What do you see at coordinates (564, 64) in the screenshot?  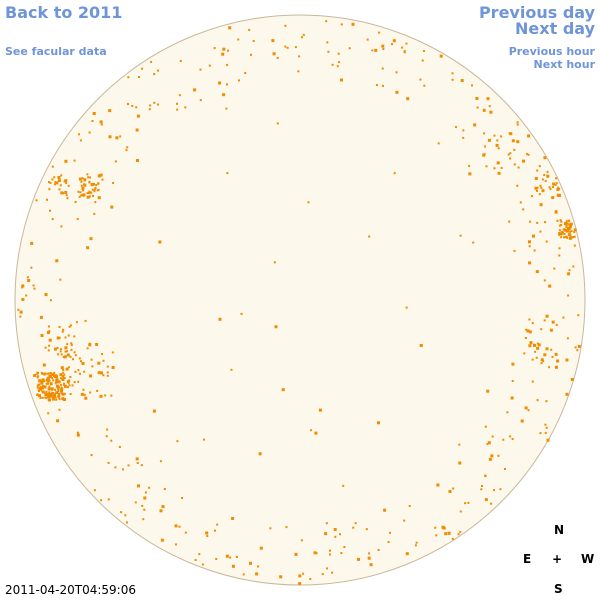 I see `next-hour-link: Next hour` at bounding box center [564, 64].